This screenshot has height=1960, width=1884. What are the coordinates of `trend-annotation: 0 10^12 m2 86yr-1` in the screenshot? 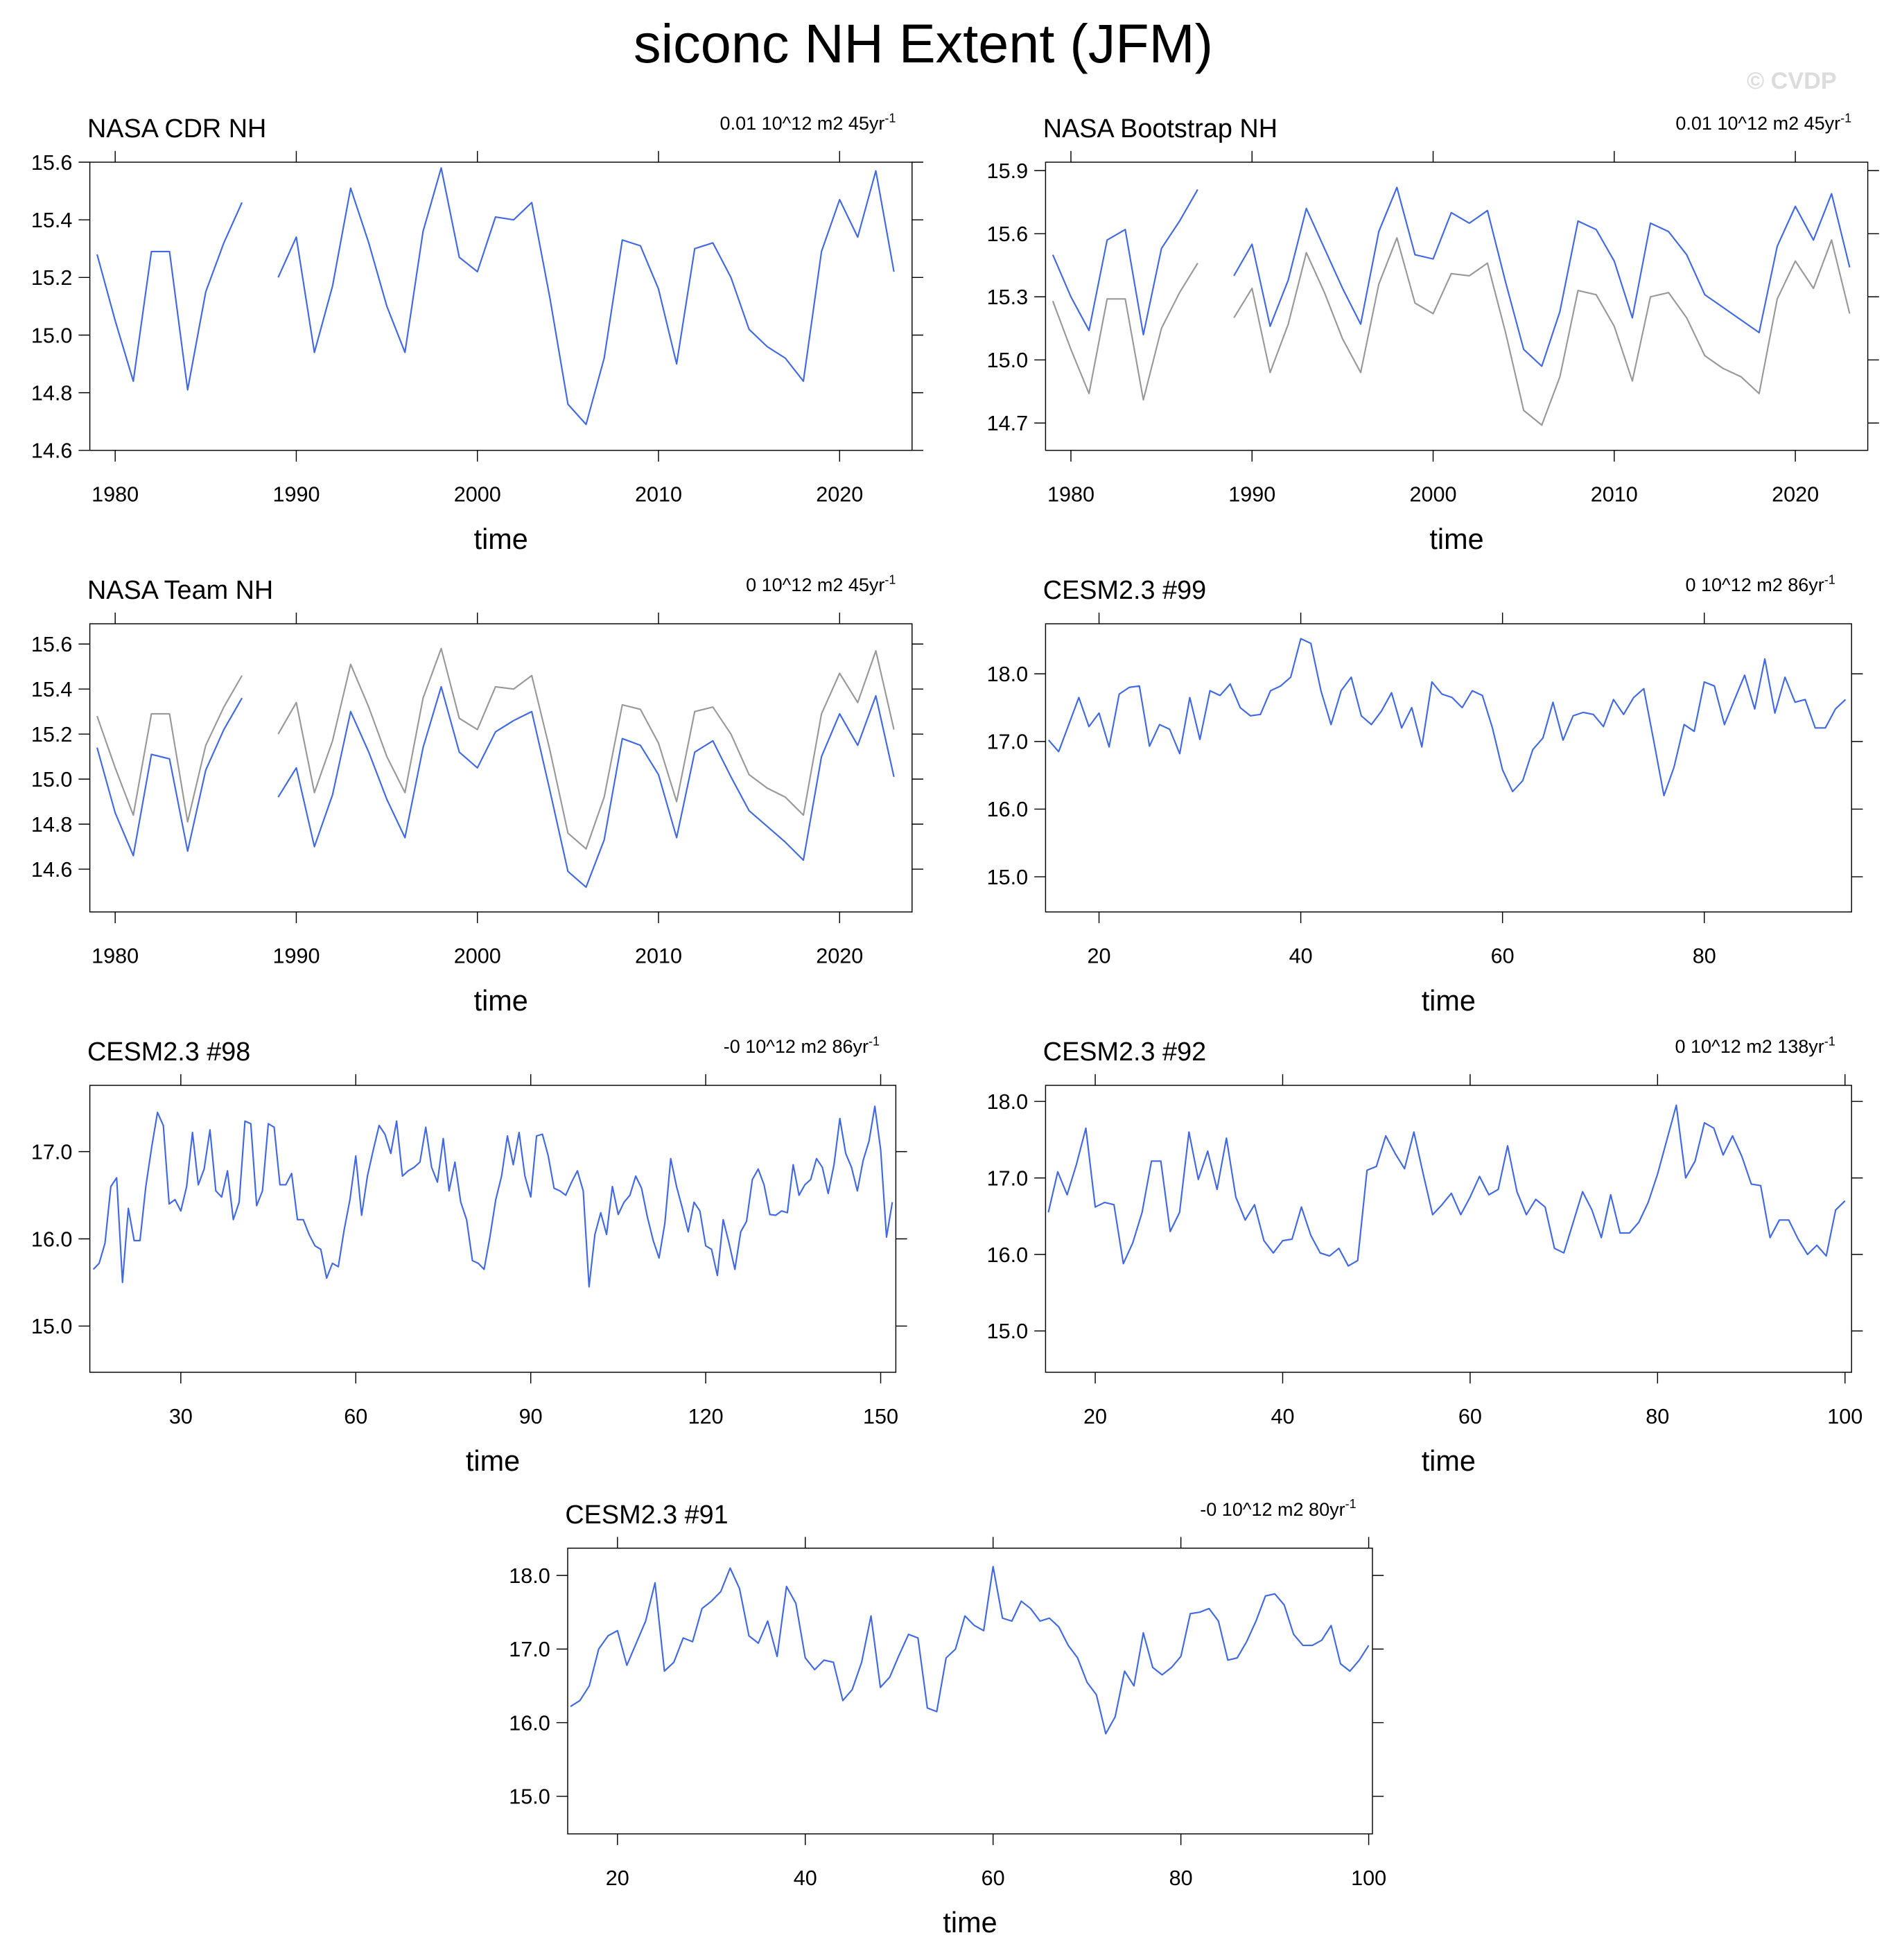 It's located at (1760, 583).